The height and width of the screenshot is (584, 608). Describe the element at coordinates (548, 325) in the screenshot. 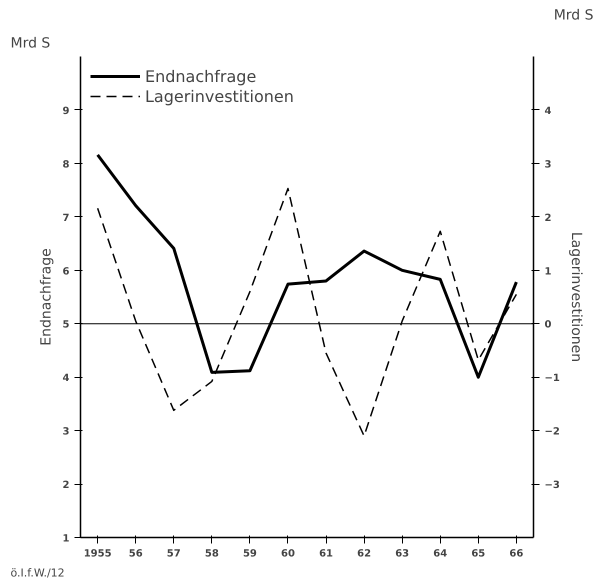

I see `y2-tick-label: 0` at that location.